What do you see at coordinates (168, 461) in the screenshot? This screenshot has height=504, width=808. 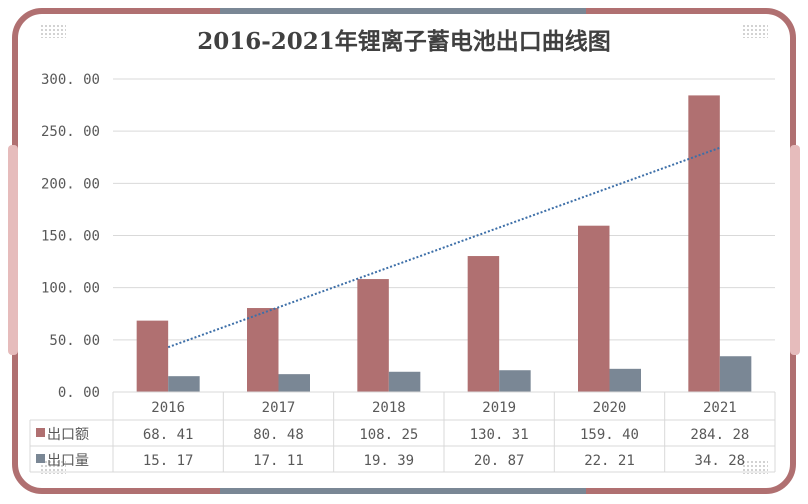 I see `data-label: 15. 17` at bounding box center [168, 461].